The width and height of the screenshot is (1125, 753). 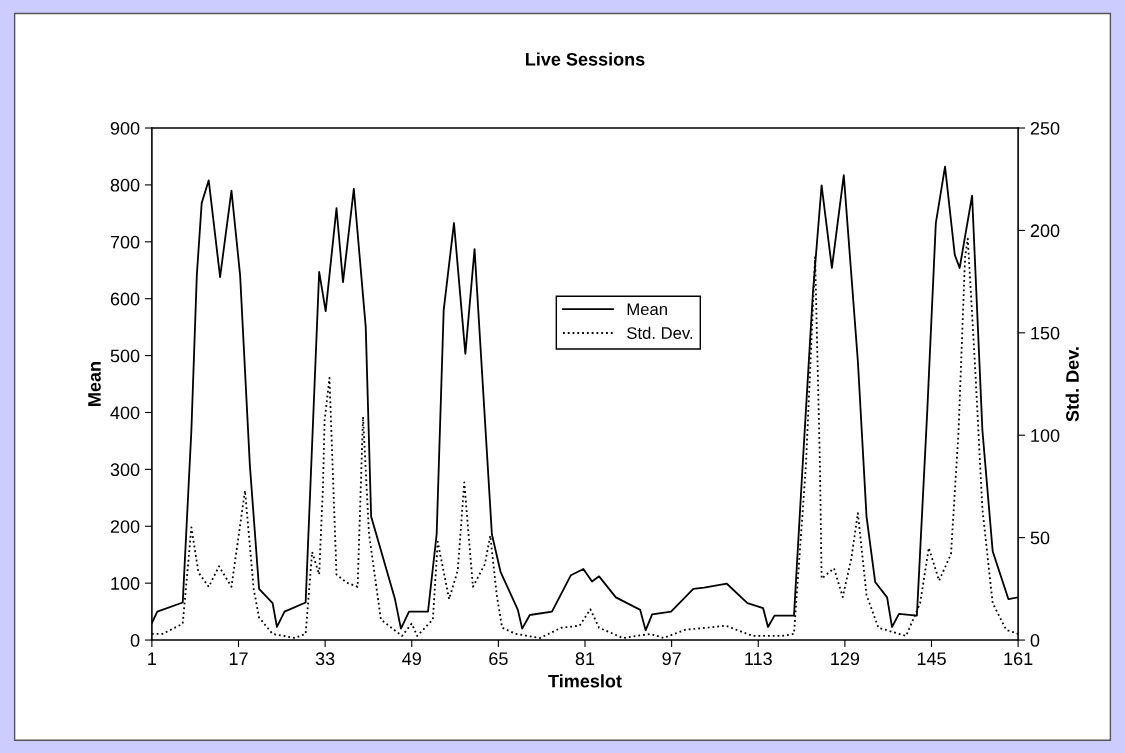 I want to click on legend-label: Std. Dev., so click(x=660, y=332).